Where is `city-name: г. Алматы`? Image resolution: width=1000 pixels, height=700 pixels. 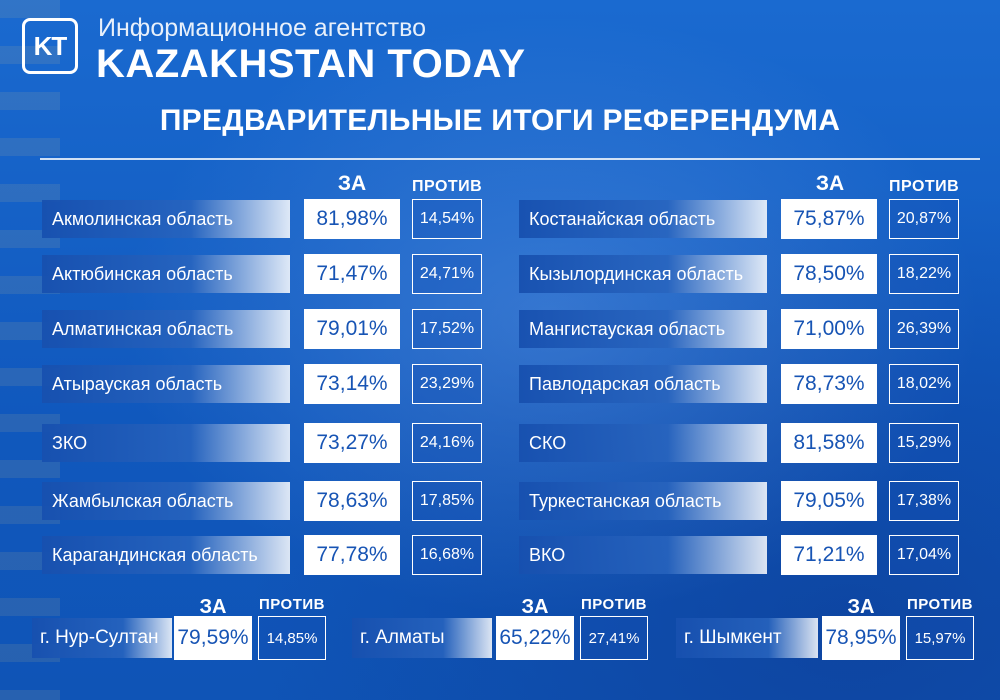
city-name: г. Алматы is located at coordinates (422, 638).